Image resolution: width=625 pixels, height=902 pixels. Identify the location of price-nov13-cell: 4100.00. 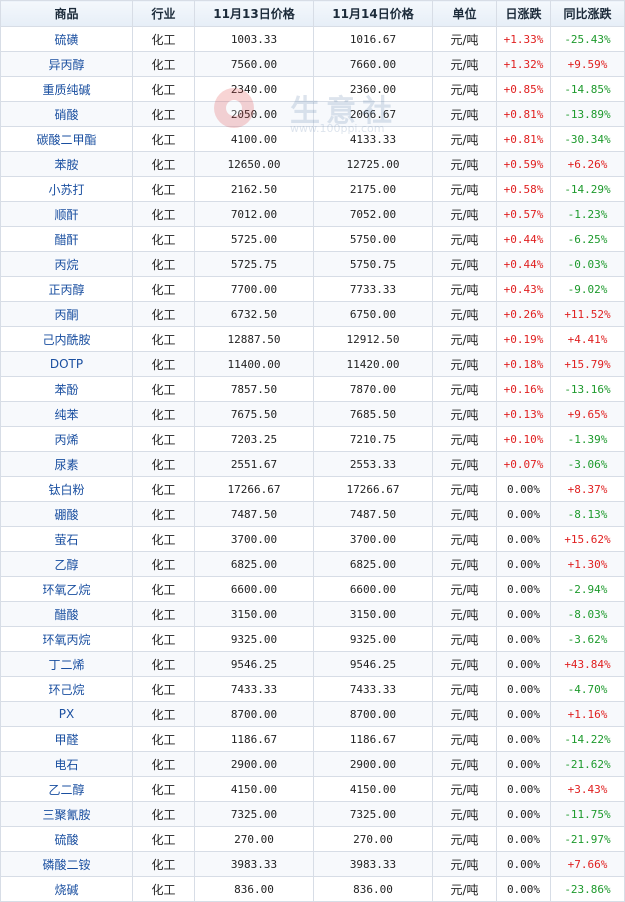
(254, 139).